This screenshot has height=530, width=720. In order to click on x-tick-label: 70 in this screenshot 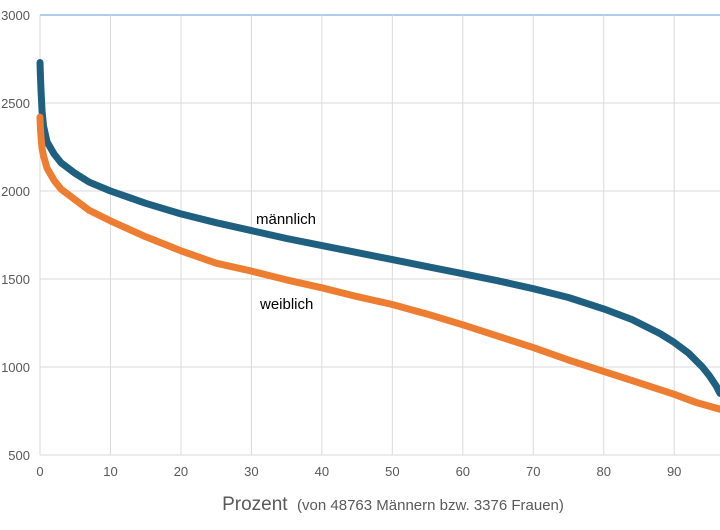, I will do `click(533, 471)`.